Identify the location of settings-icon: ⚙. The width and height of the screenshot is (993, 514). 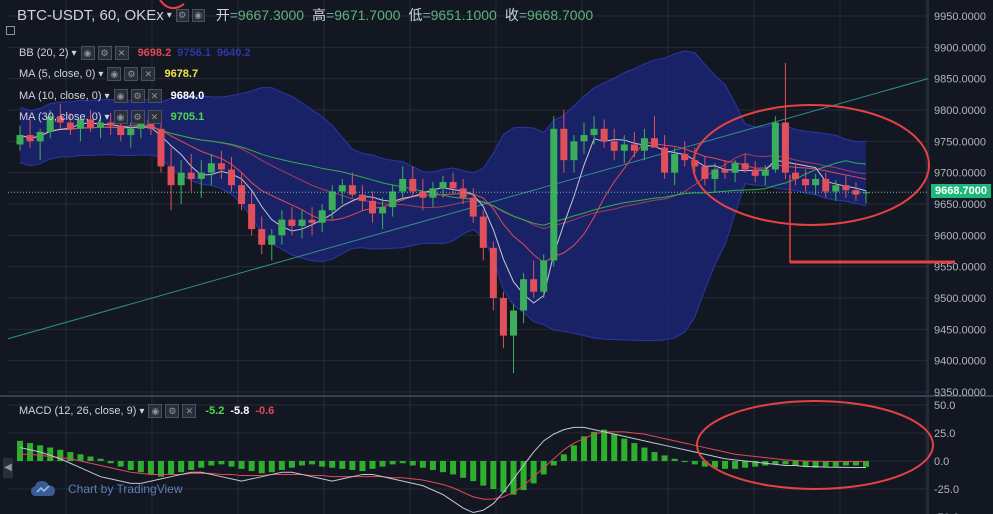
(182, 15).